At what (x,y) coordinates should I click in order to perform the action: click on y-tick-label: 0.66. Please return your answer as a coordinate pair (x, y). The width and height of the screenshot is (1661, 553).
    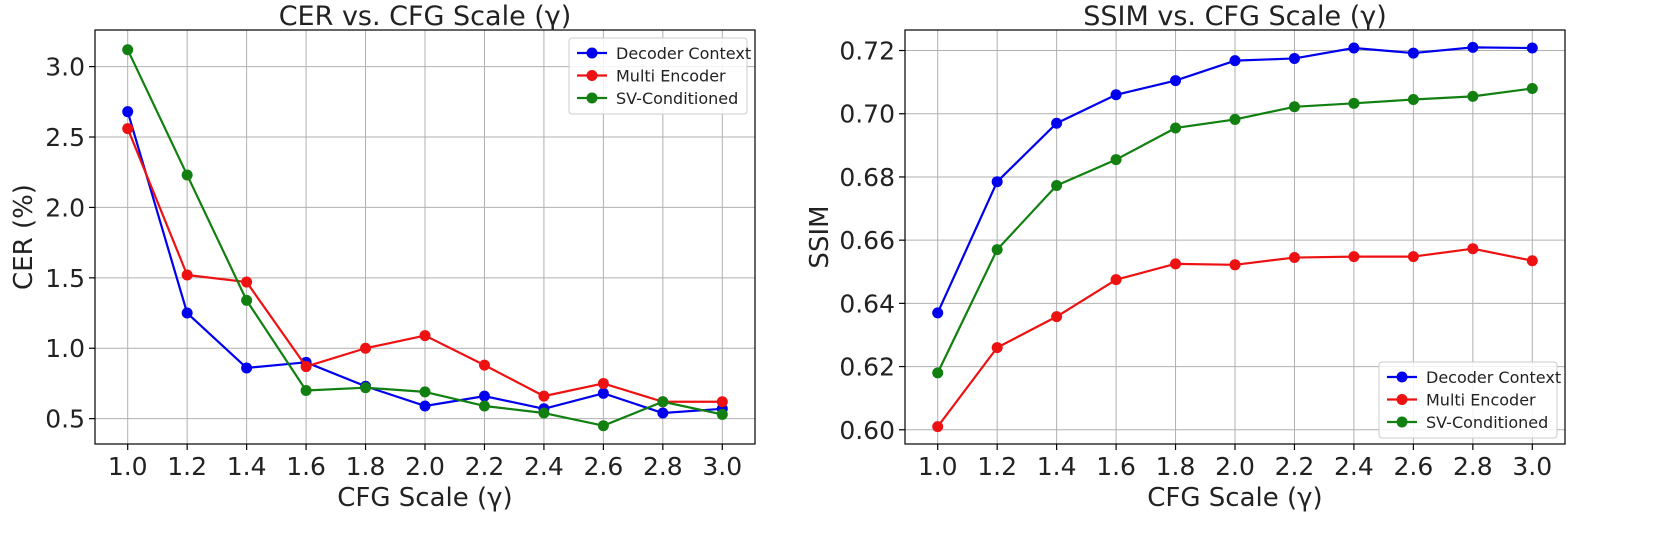
    Looking at the image, I should click on (867, 240).